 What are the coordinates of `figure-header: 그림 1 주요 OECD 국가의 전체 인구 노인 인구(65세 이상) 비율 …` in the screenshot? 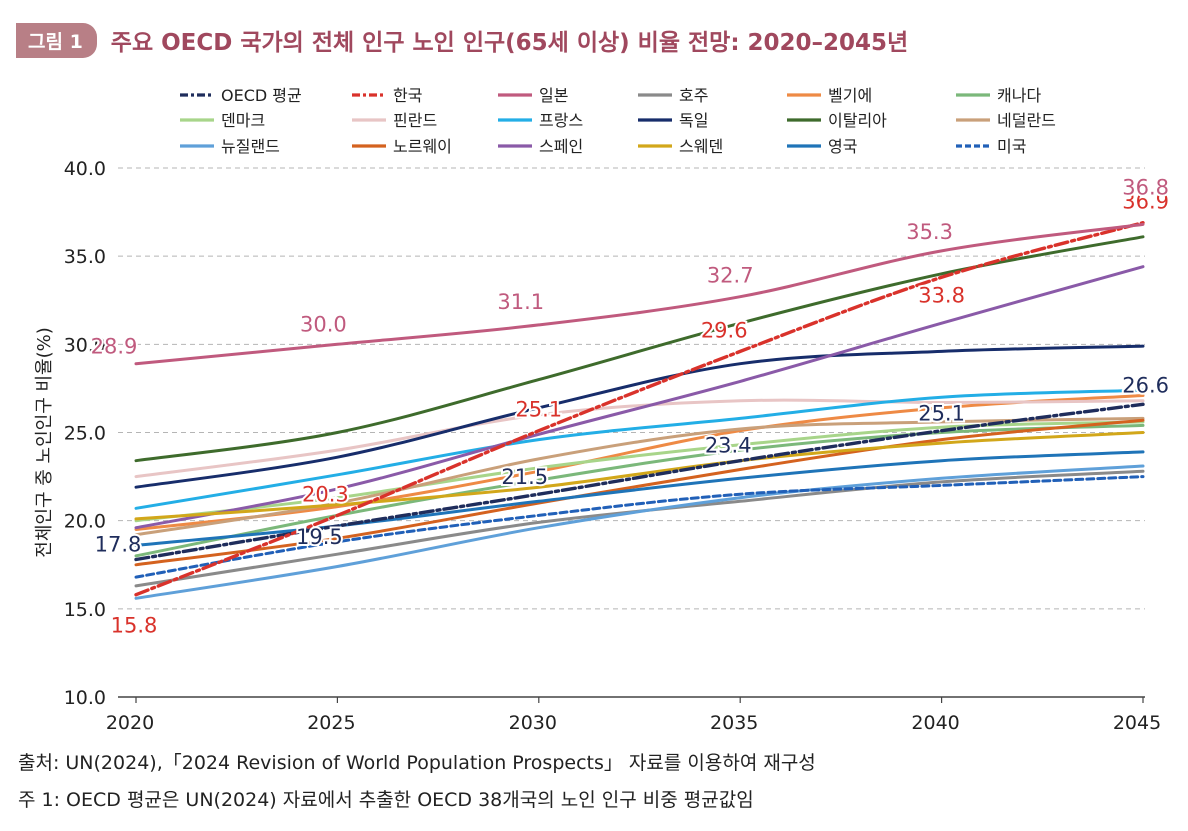 It's located at (462, 40).